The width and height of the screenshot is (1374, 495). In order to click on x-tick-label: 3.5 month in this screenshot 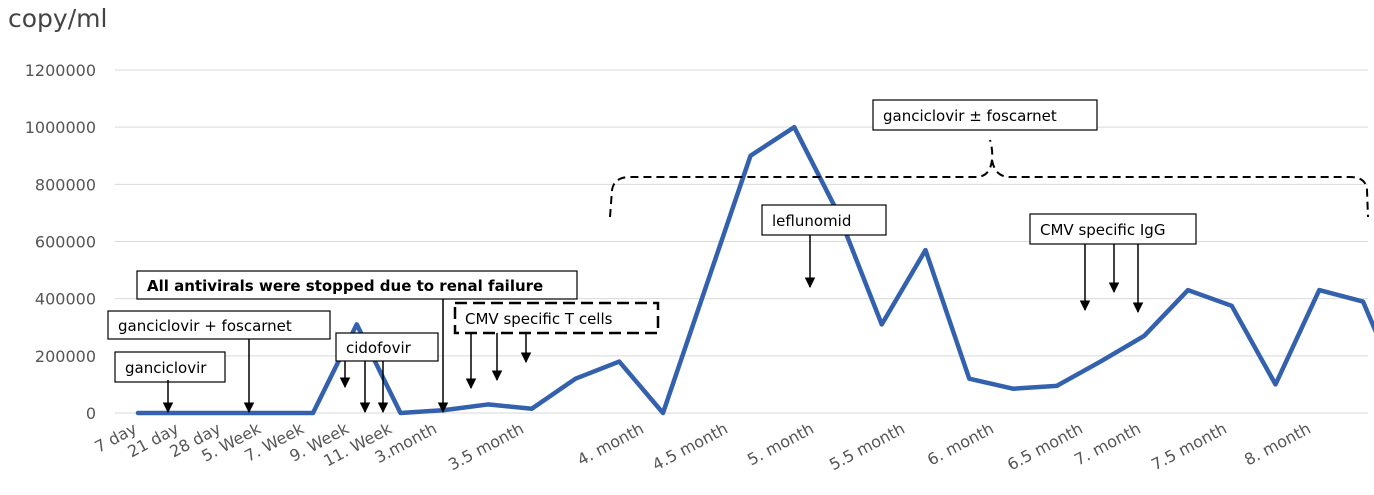, I will do `click(486, 446)`.